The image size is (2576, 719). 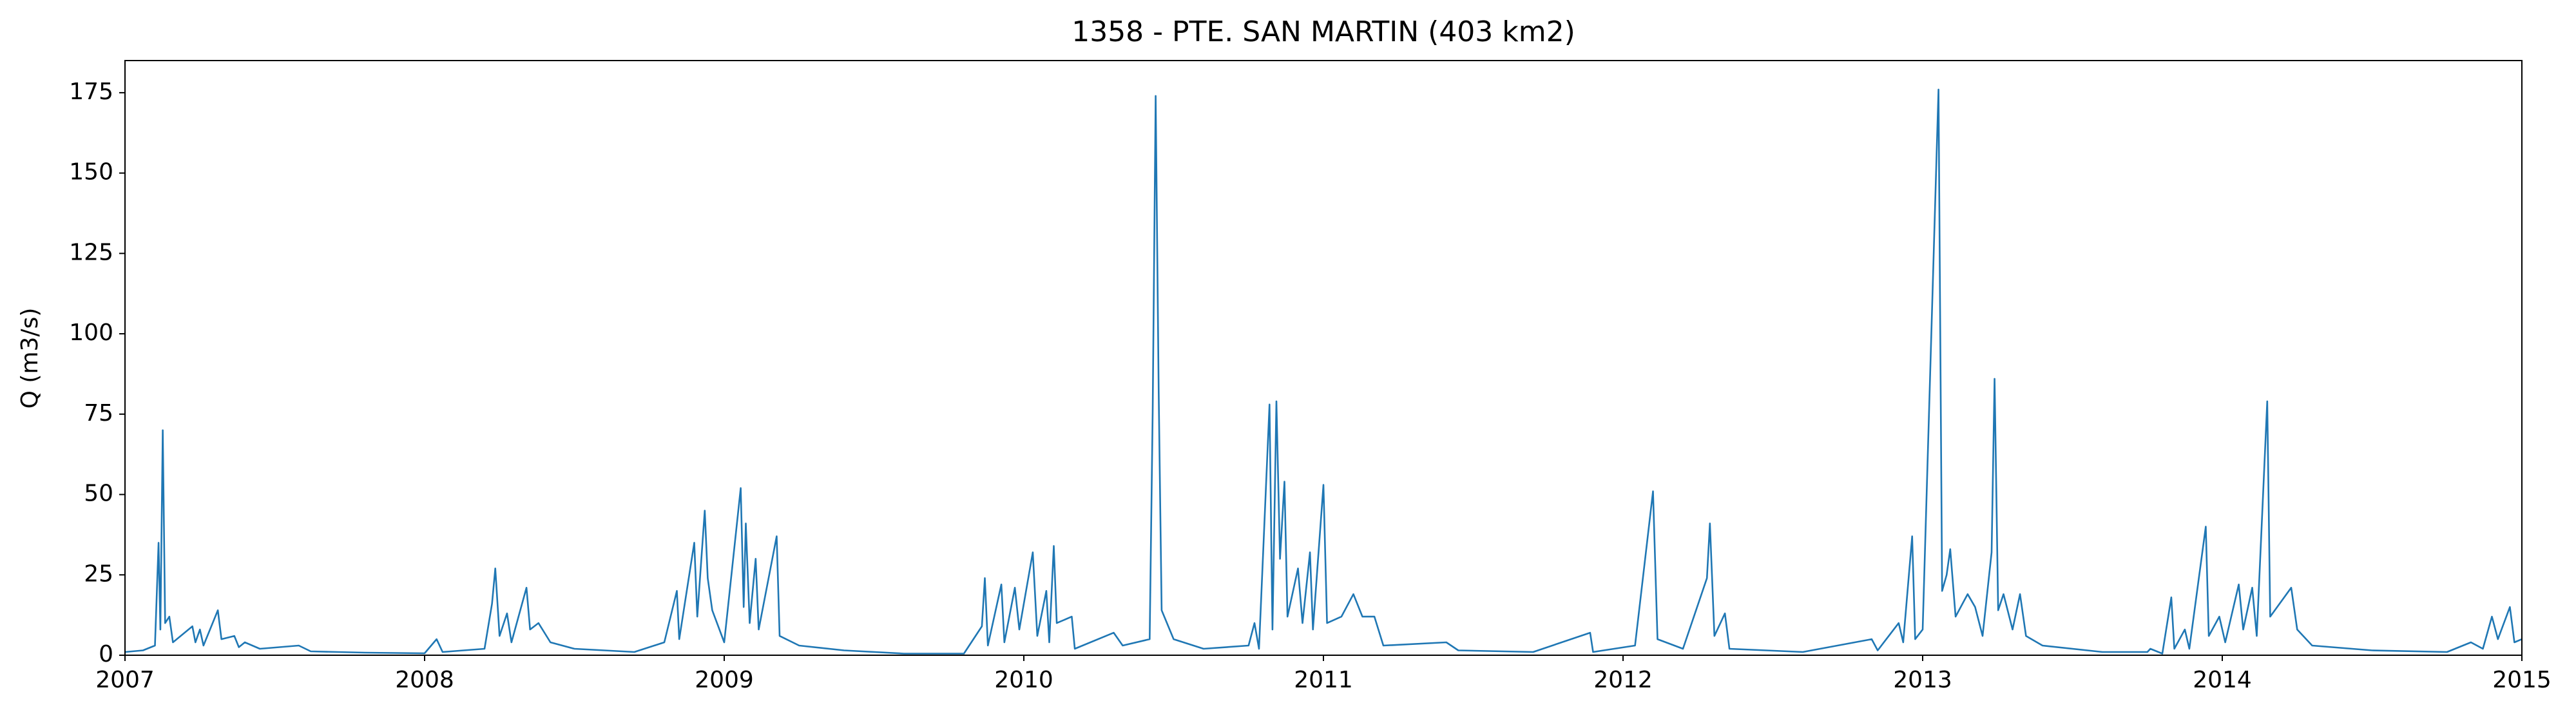 I want to click on y-tick-label: 50, so click(x=98, y=494).